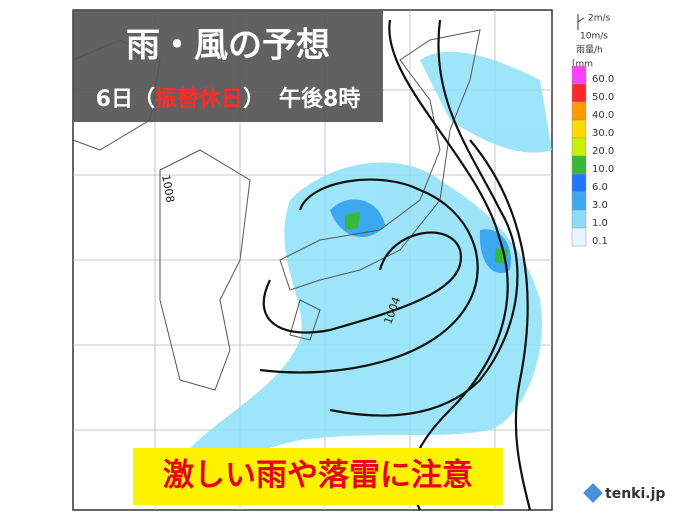 The height and width of the screenshot is (519, 692). Describe the element at coordinates (635, 494) in the screenshot. I see `logo-text: tenki.jp` at that location.